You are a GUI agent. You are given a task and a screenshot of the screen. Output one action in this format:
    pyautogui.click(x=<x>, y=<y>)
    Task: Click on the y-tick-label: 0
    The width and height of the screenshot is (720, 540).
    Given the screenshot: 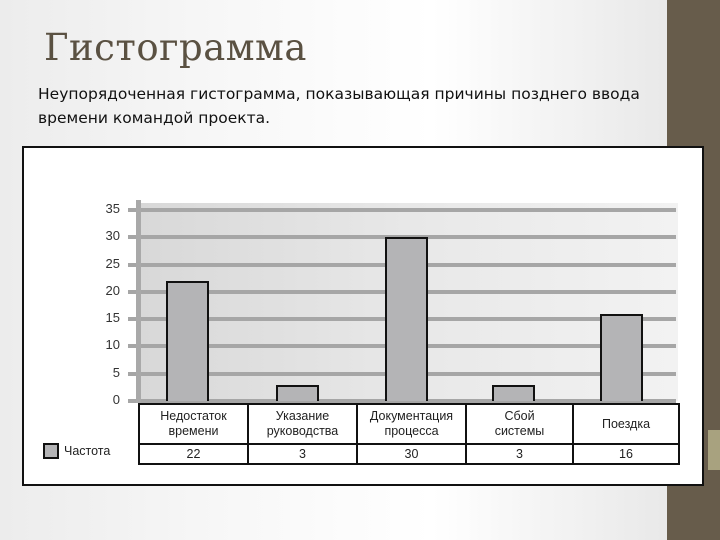 What is the action you would take?
    pyautogui.click(x=116, y=399)
    